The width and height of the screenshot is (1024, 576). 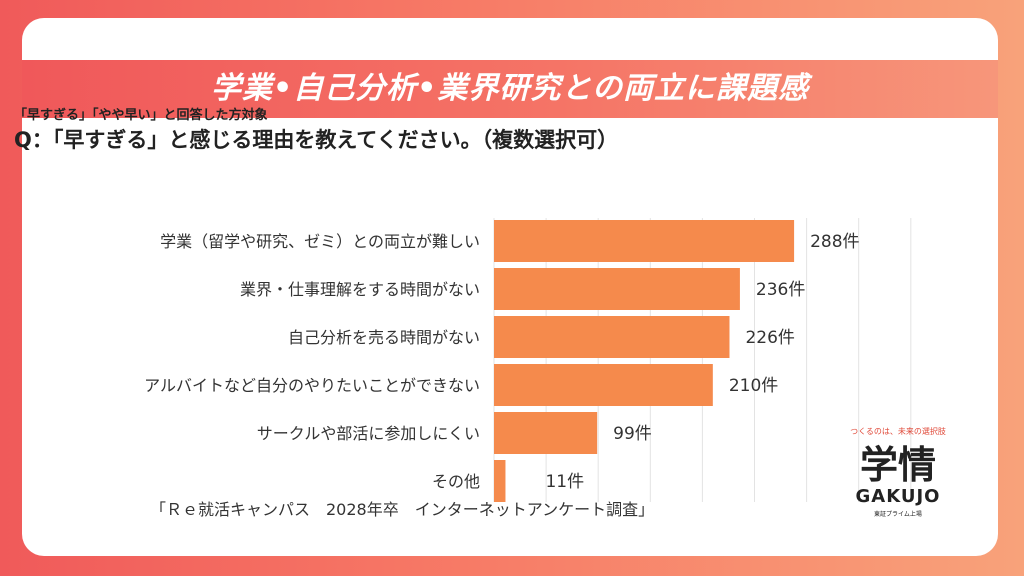 What do you see at coordinates (898, 496) in the screenshot?
I see `logo-name: GAKUJO` at bounding box center [898, 496].